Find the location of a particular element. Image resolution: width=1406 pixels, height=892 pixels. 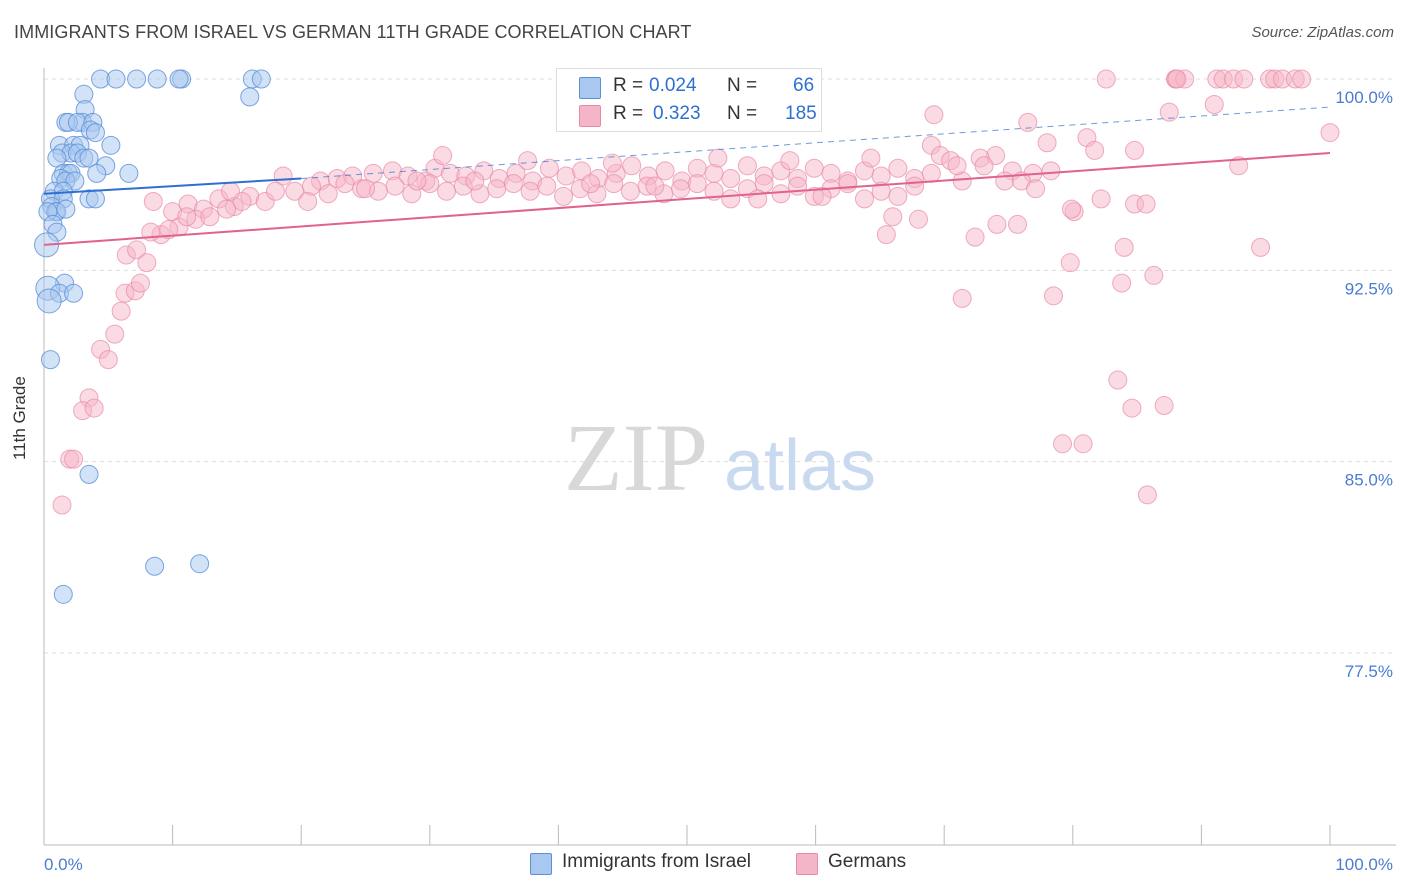

germans-trend-line is located at coordinates (687, 198).